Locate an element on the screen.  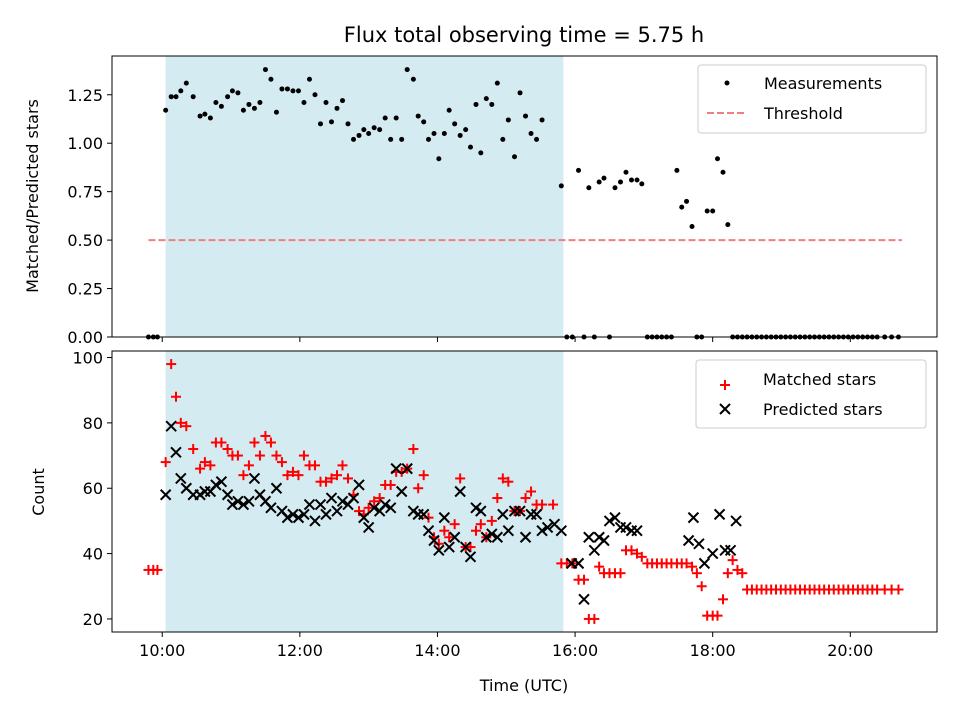
threshold-legend-label: Threshold is located at coordinates (803, 113).